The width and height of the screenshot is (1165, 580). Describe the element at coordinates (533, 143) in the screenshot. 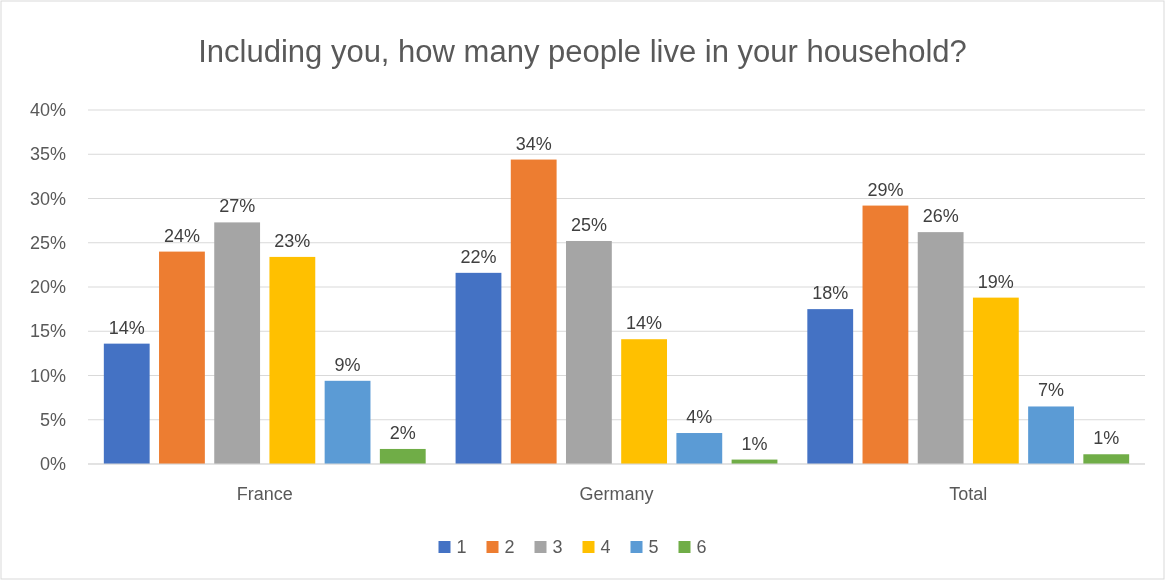

I see `data-label: 34%` at that location.